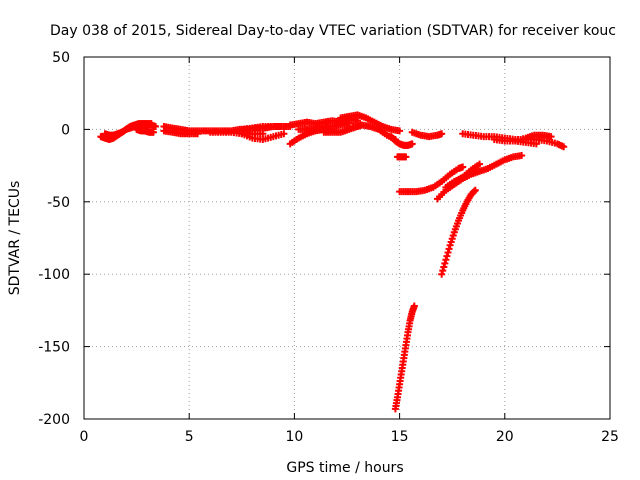  Describe the element at coordinates (54, 420) in the screenshot. I see `y-tick-label: -200` at that location.